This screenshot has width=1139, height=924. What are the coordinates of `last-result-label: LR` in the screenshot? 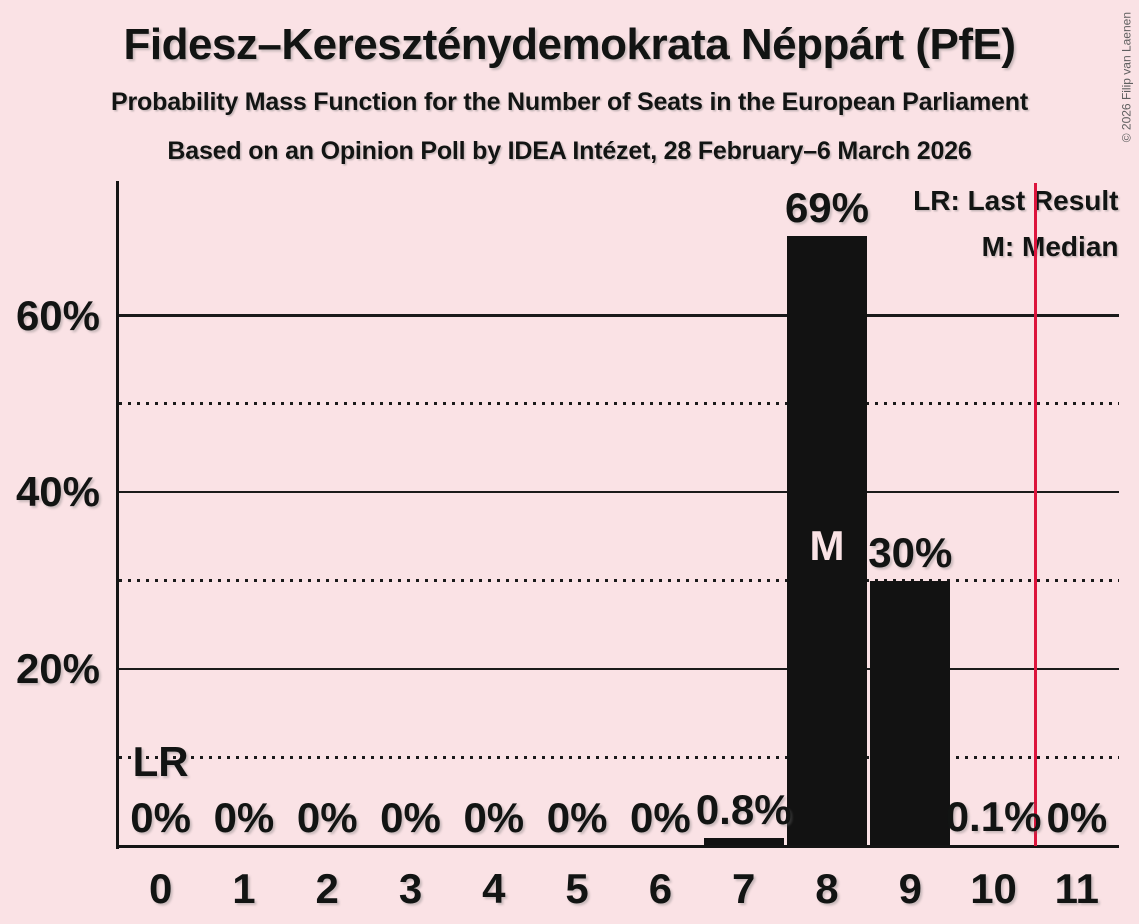 It's located at (160, 761).